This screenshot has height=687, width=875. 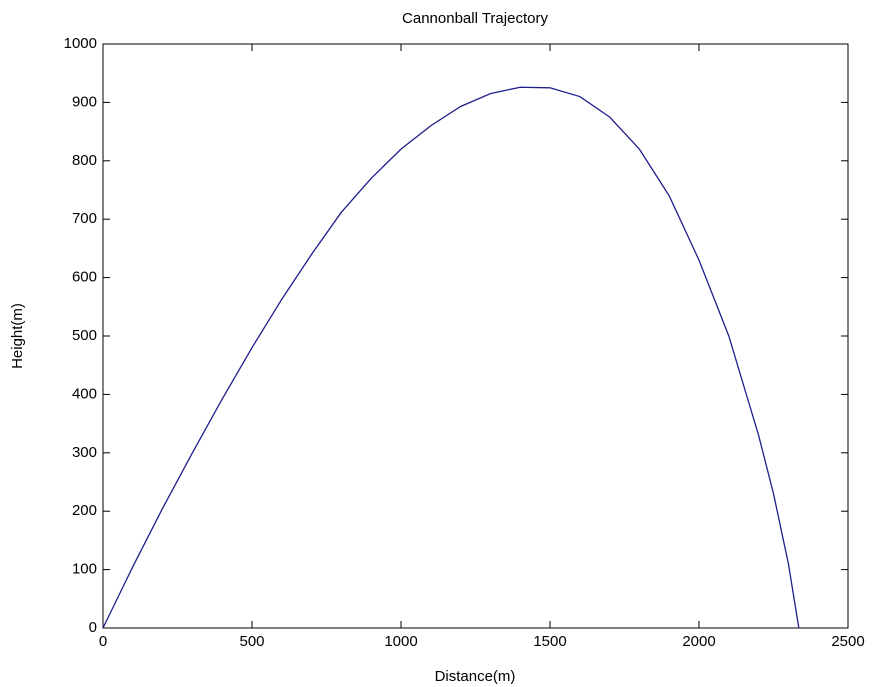 I want to click on y-tick-label: 500, so click(x=84, y=335).